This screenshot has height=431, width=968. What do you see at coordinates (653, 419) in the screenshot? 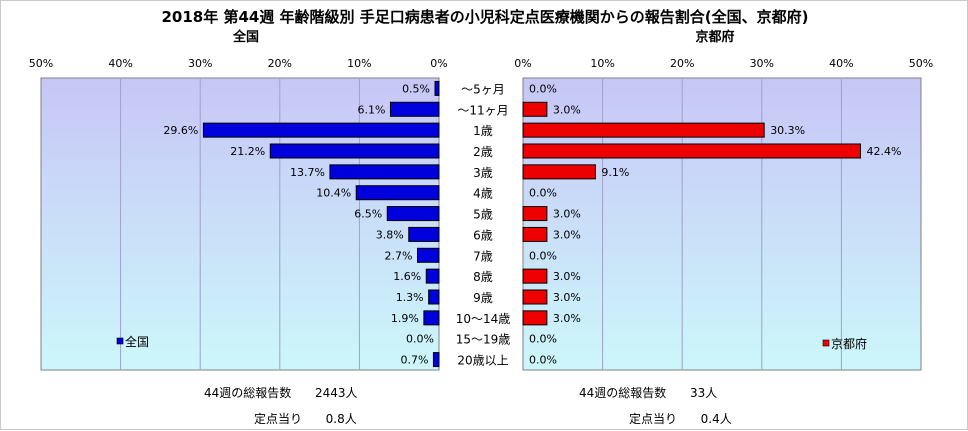
I see `kyoto-per-label: 定点当り` at bounding box center [653, 419].